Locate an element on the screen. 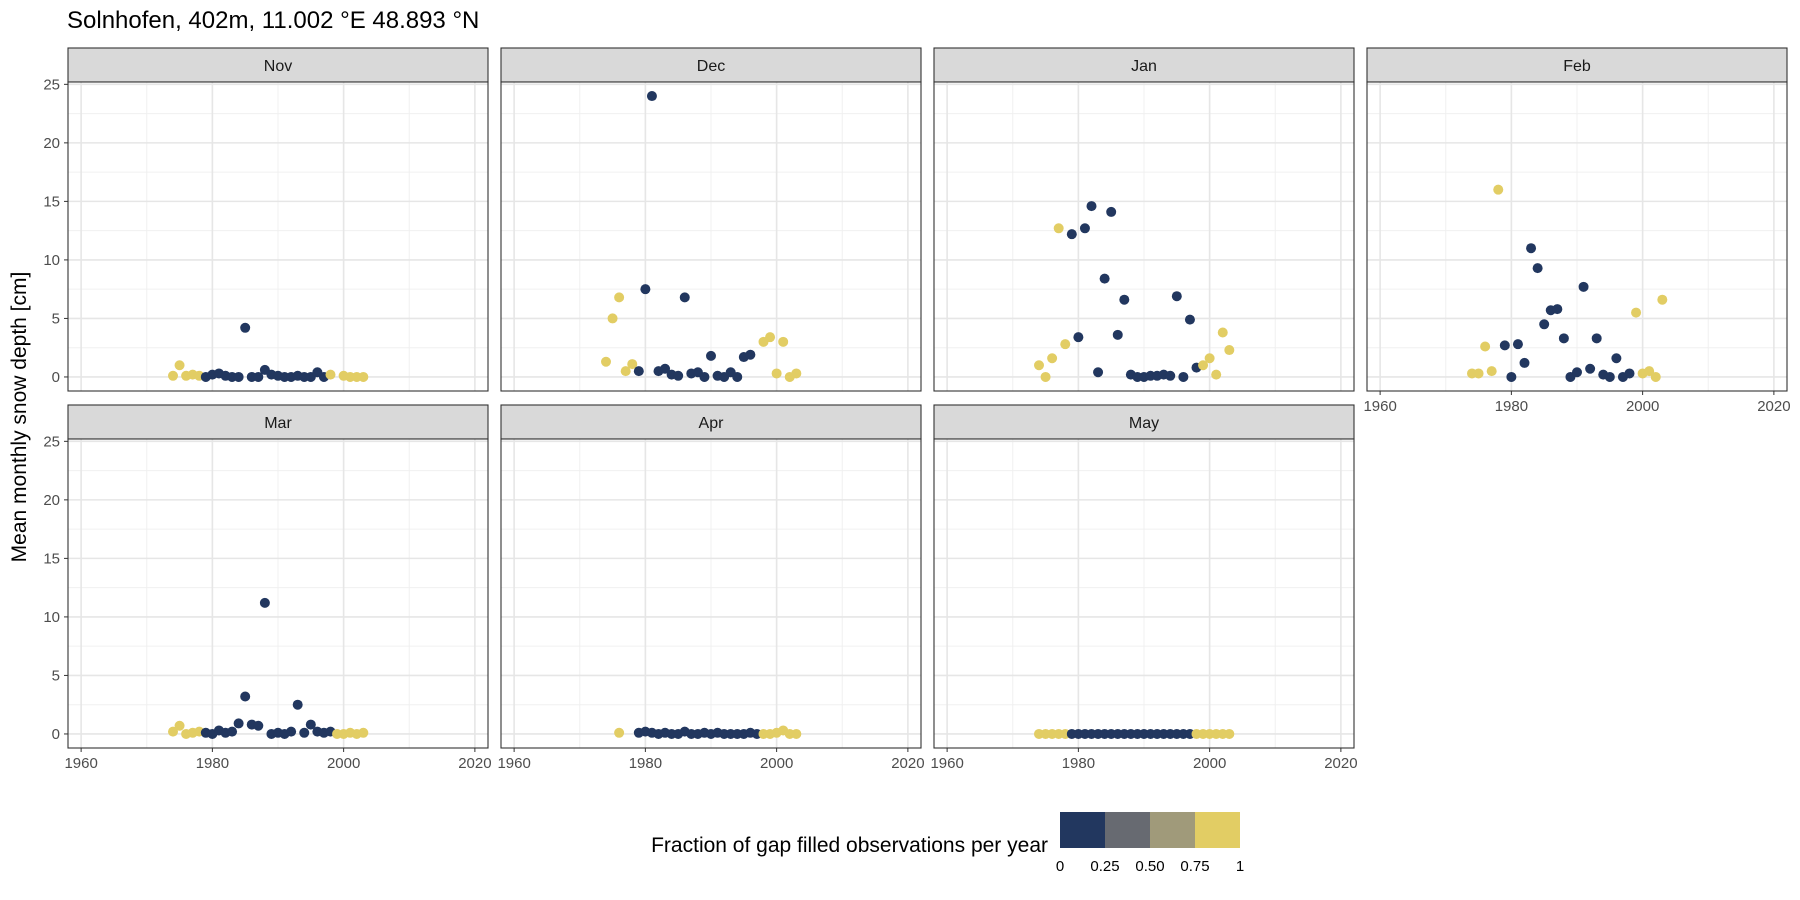 This screenshot has width=1800, height=900. legend-colorbar: 0 0.25 0.50 0.75 1 is located at coordinates (1150, 843).